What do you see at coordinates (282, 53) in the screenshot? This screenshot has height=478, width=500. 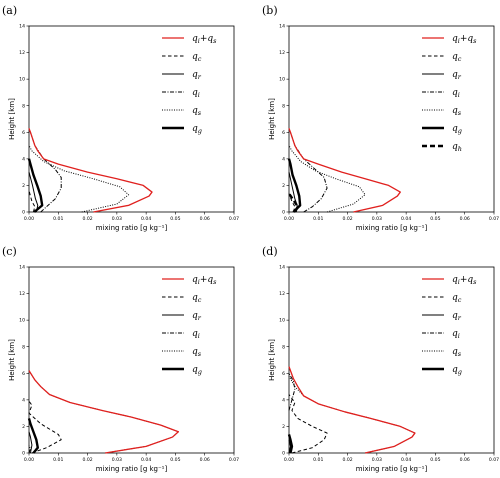 I see `y-tick-label: 12` at bounding box center [282, 53].